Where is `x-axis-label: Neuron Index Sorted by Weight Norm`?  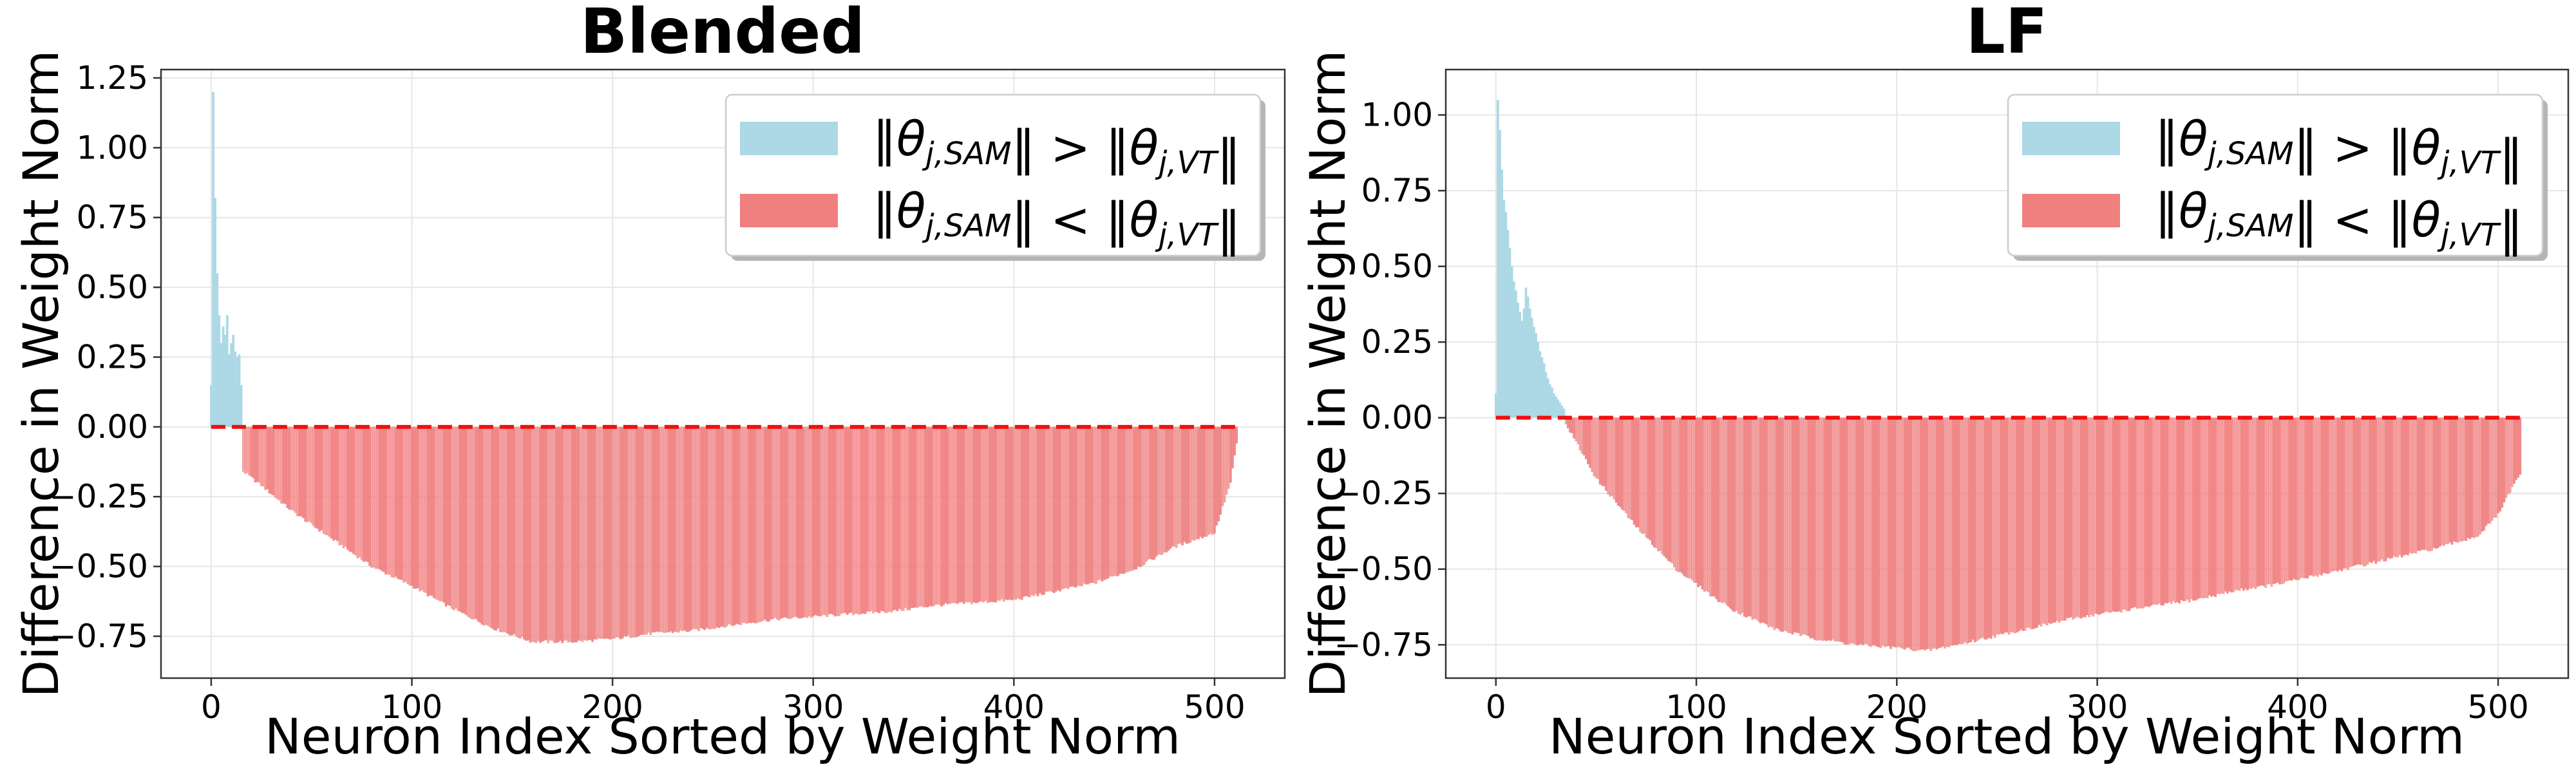 x-axis-label: Neuron Index Sorted by Weight Norm is located at coordinates (722, 737).